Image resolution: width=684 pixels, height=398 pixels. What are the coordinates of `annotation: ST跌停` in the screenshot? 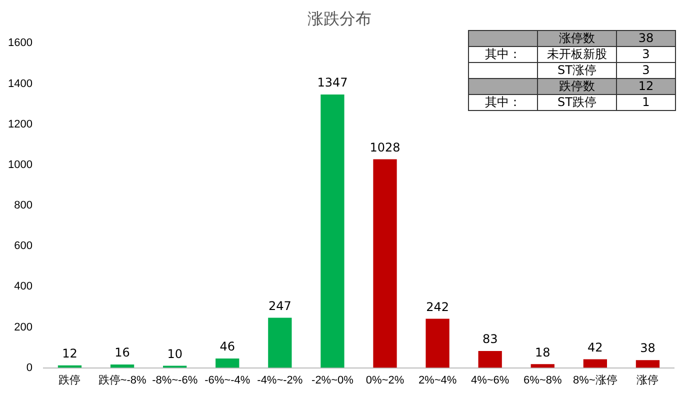 It's located at (577, 102).